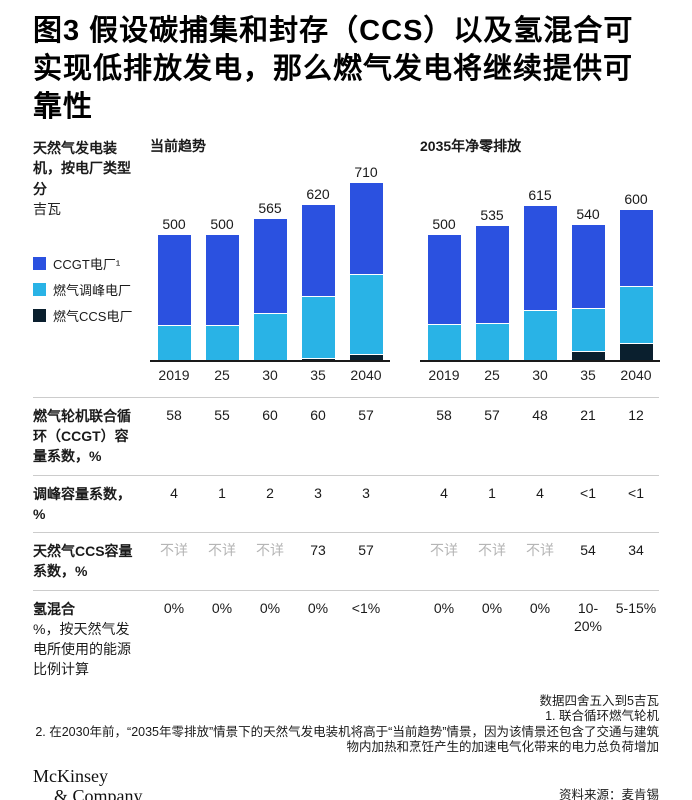 The height and width of the screenshot is (800, 692). What do you see at coordinates (540, 375) in the screenshot?
I see `x-tick-label: 30` at bounding box center [540, 375].